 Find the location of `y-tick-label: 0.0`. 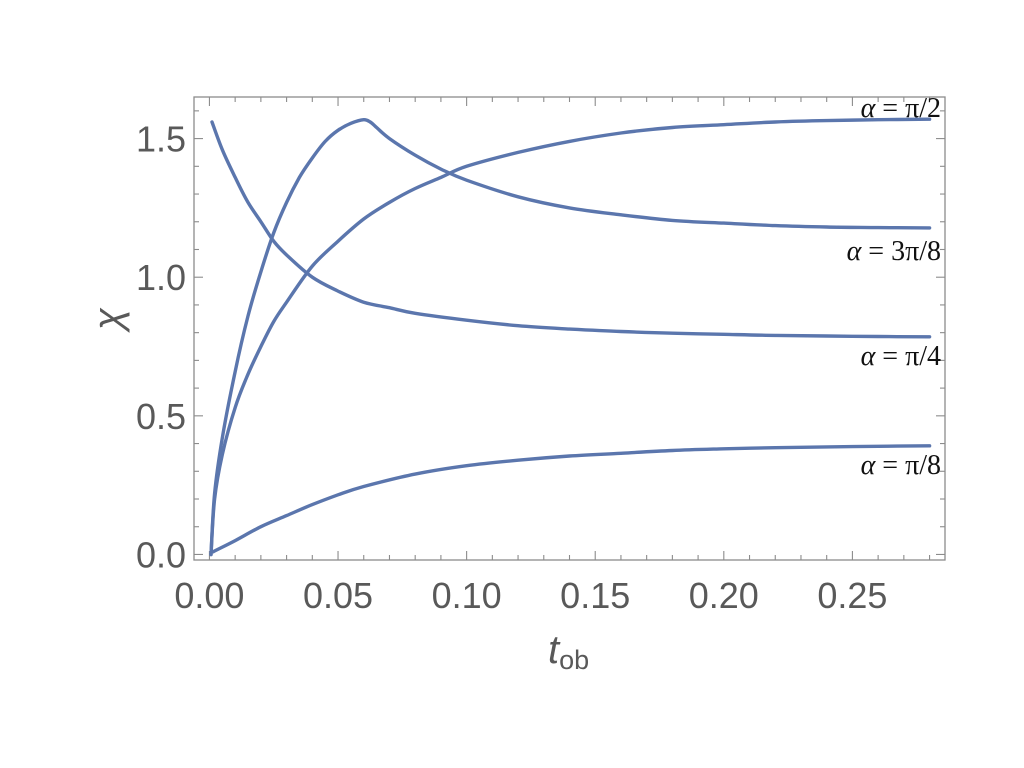

y-tick-label: 0.0 is located at coordinates (161, 554).